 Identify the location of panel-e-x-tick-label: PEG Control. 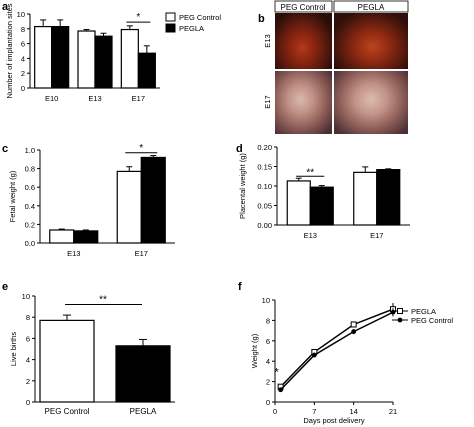
(67, 411).